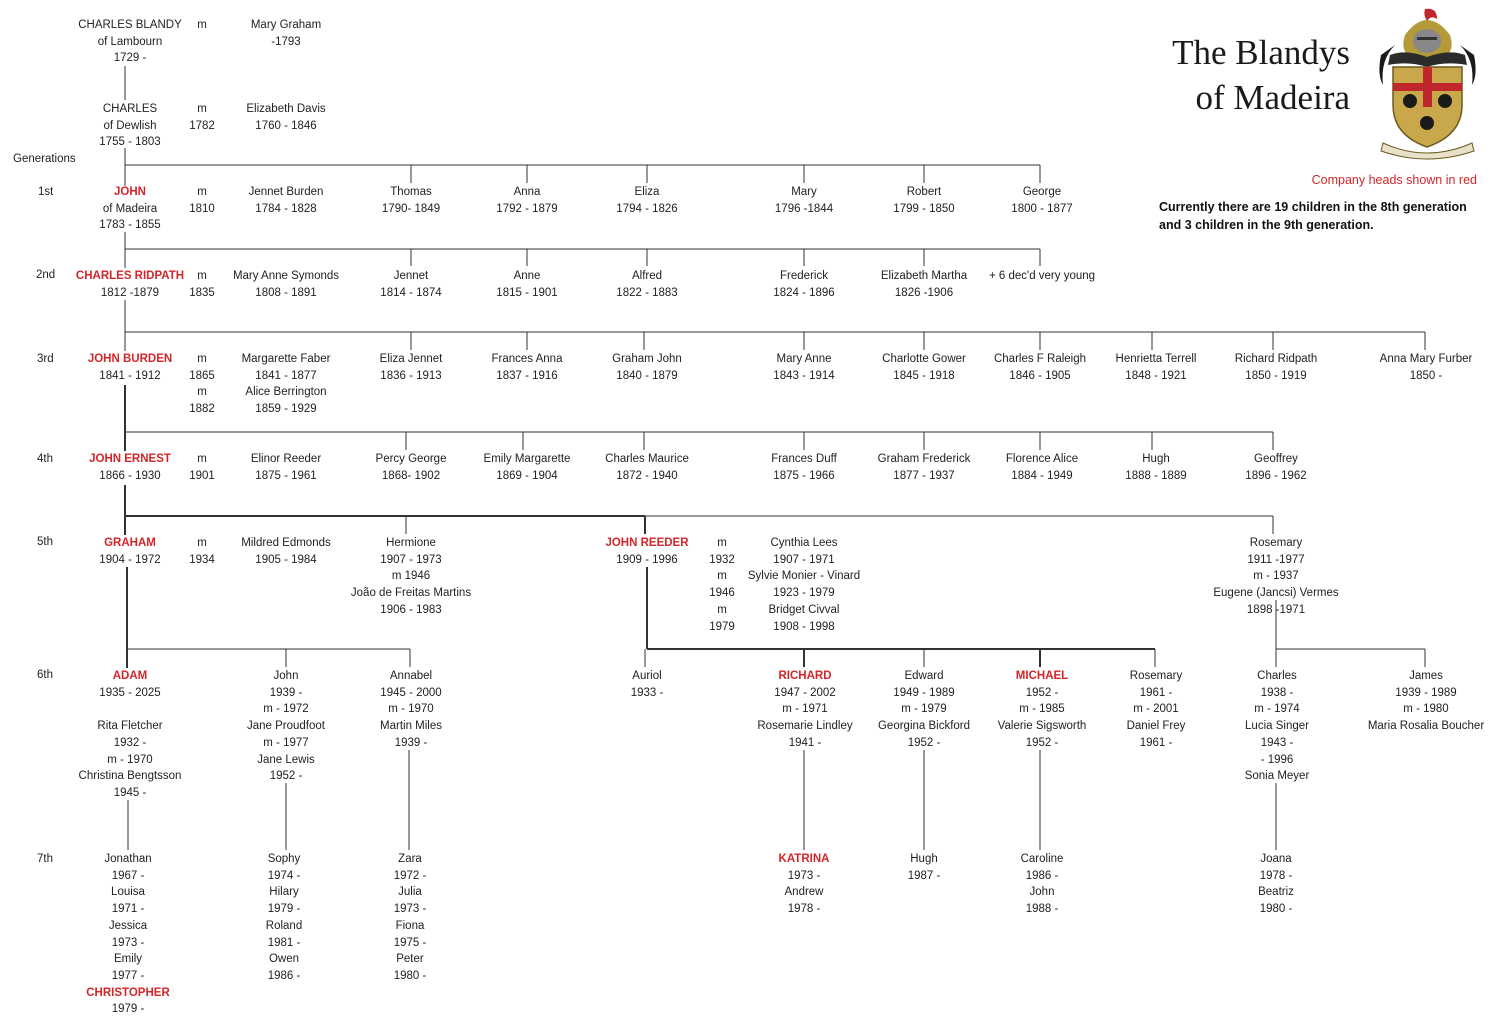 Image resolution: width=1500 pixels, height=1026 pixels. Describe the element at coordinates (527, 292) in the screenshot. I see `person-line: 1815 - 1901` at that location.